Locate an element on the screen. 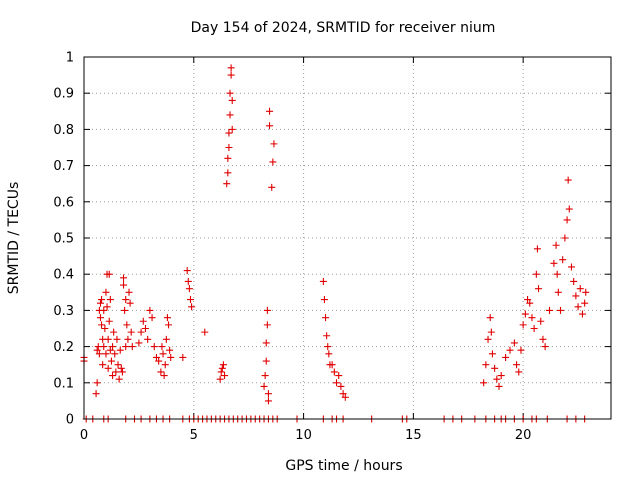 The height and width of the screenshot is (480, 640). y-tick-label: 0.5 is located at coordinates (63, 239).